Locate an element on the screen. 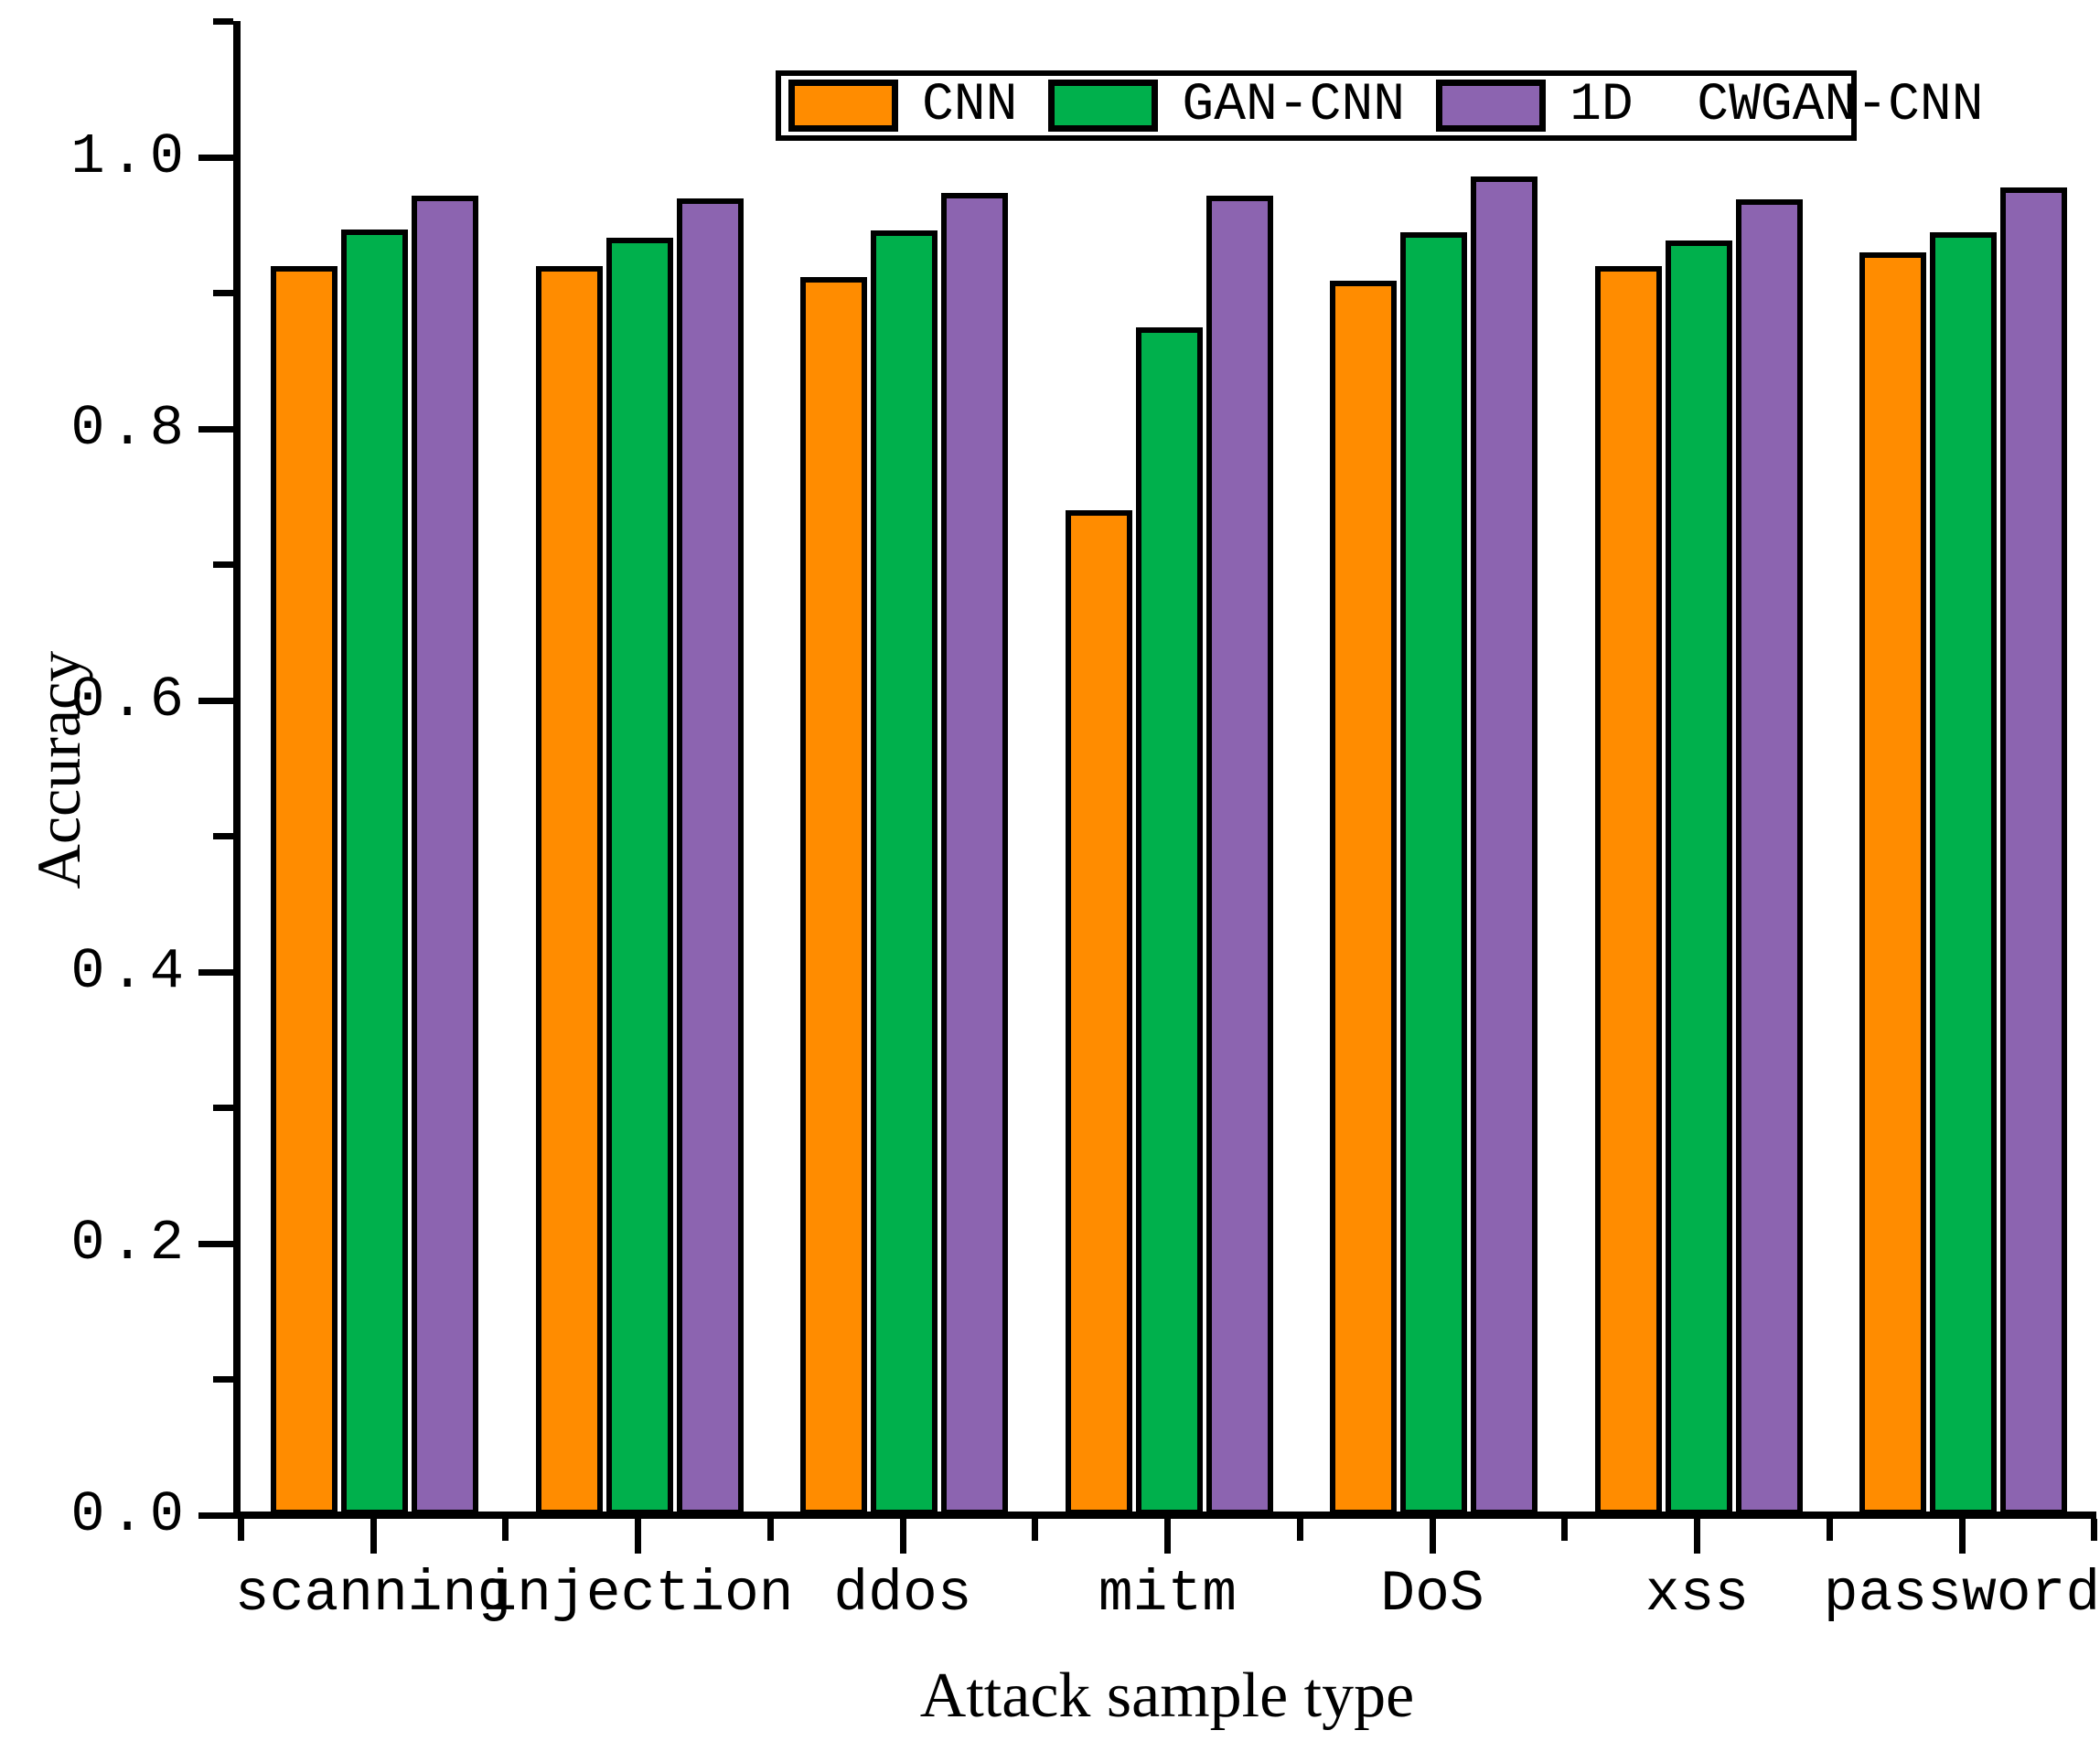 The height and width of the screenshot is (1752, 2100). legend-swatch-1D CWGAN-CNN is located at coordinates (1491, 106).